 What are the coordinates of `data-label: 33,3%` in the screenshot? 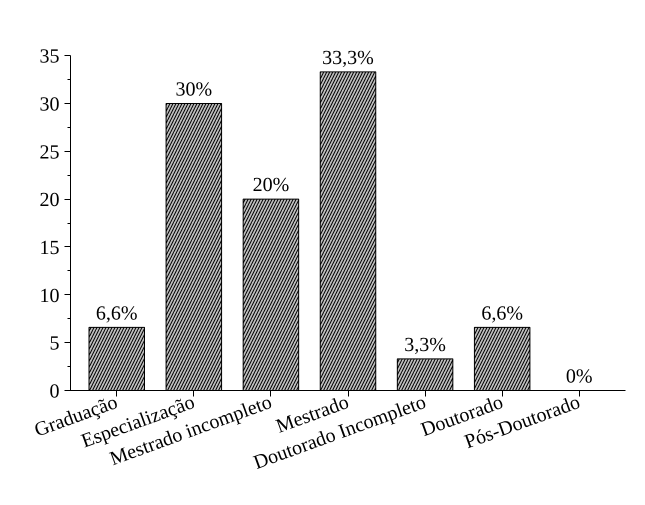 It's located at (348, 57).